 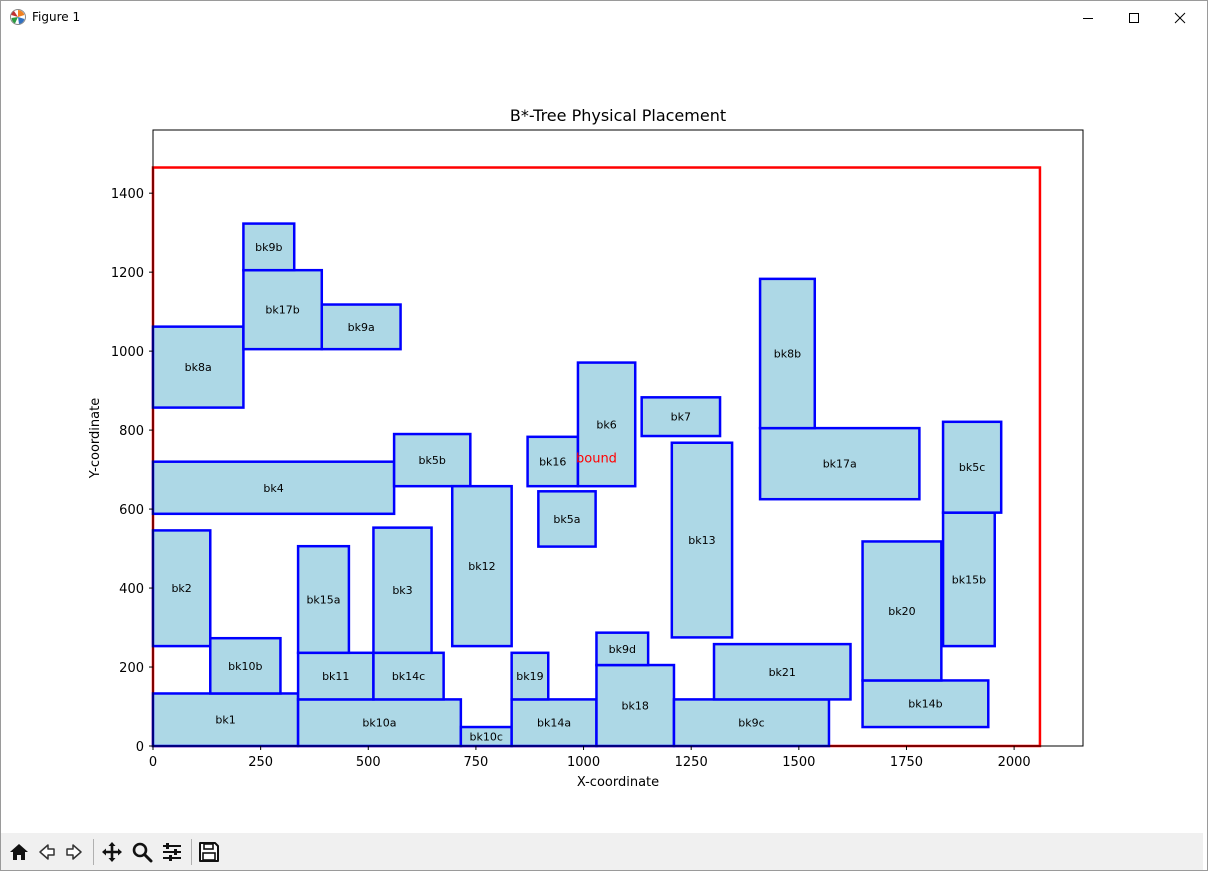 I want to click on block-label-bk16: bk16, so click(x=552, y=461).